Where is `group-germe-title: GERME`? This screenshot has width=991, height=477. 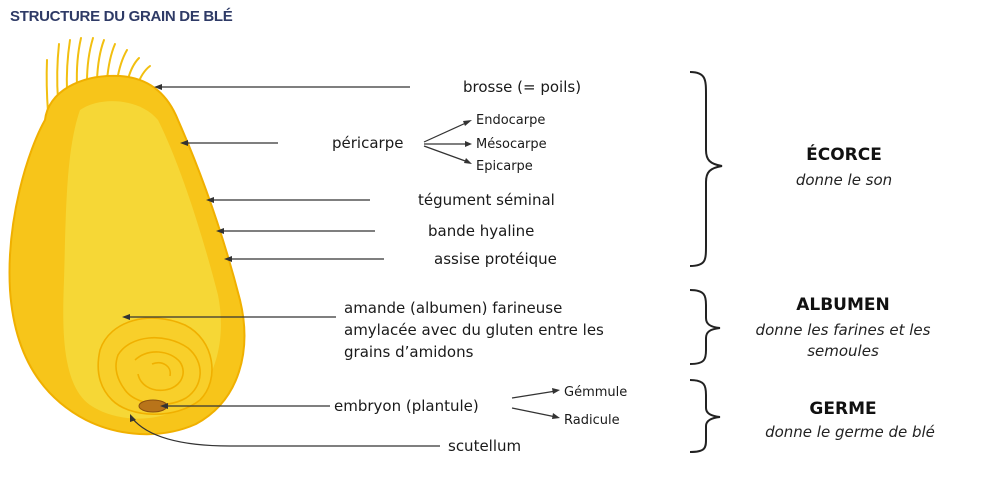
group-germe-title: GERME is located at coordinates (842, 409).